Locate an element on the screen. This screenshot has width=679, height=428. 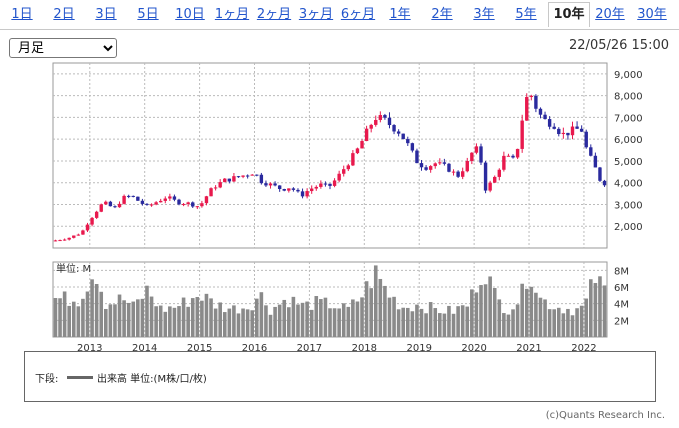
tab-14: 20年 is located at coordinates (610, 14).